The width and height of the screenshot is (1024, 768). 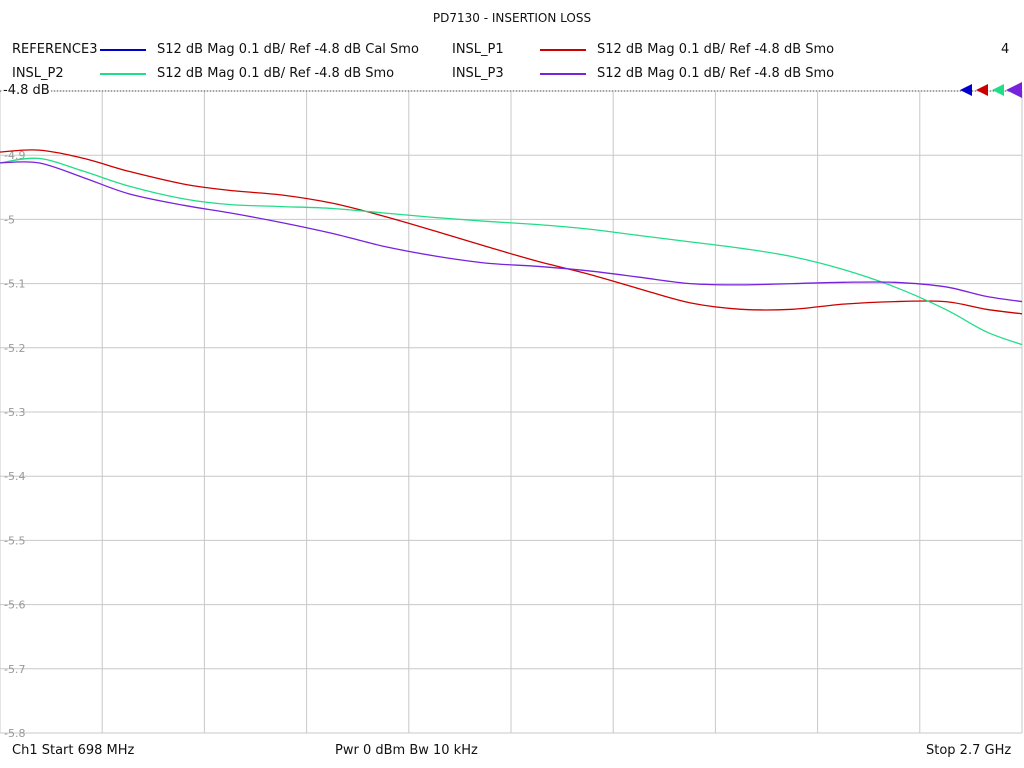 I want to click on legend-name-reference3: REFERENCE3, so click(x=55, y=49).